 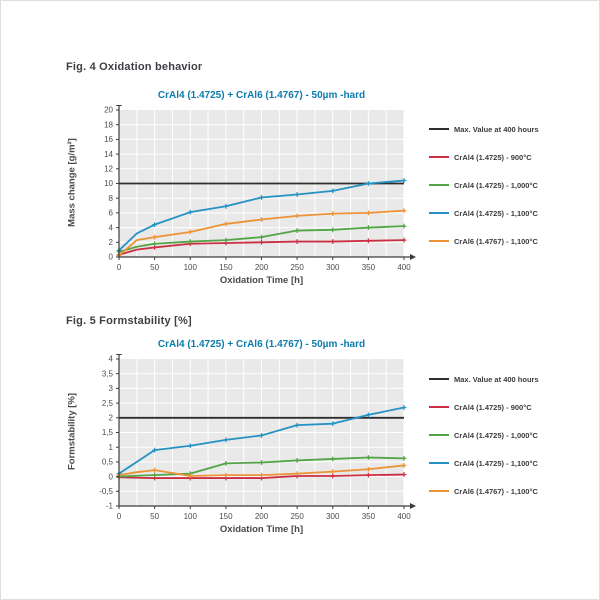 I want to click on y-tick-label: 8, so click(x=111, y=198).